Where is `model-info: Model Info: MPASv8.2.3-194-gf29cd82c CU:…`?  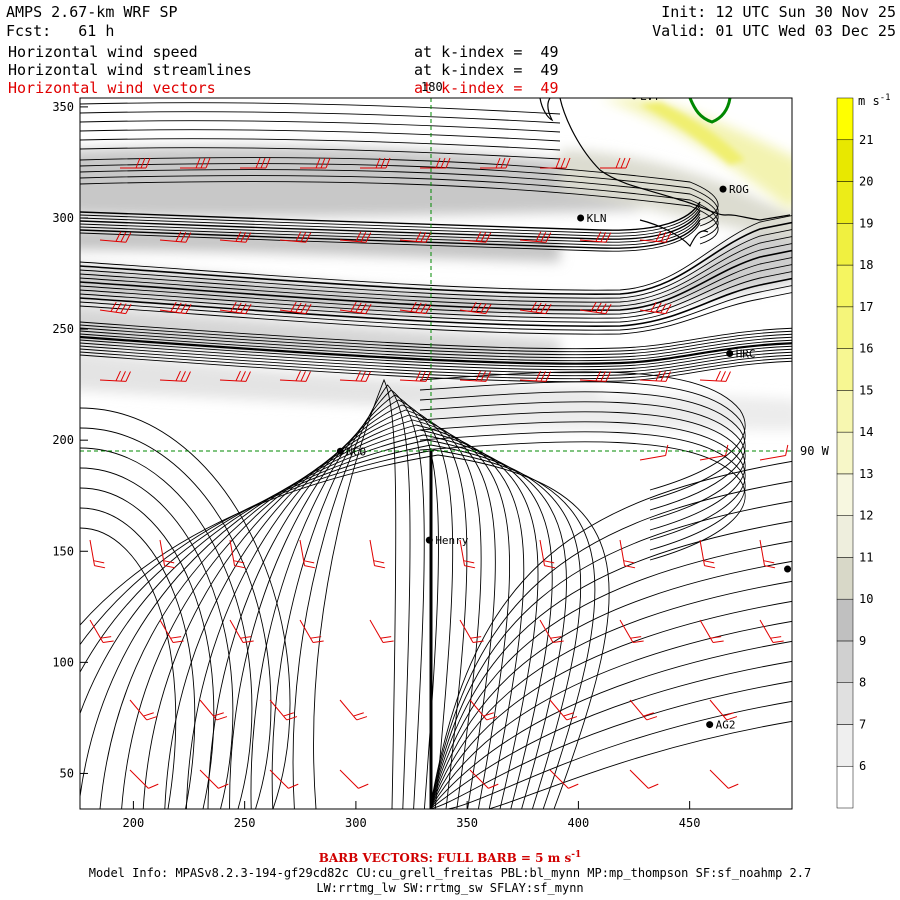
model-info: Model Info: MPASv8.2.3-194-gf29cd82c CU:… is located at coordinates (450, 873).